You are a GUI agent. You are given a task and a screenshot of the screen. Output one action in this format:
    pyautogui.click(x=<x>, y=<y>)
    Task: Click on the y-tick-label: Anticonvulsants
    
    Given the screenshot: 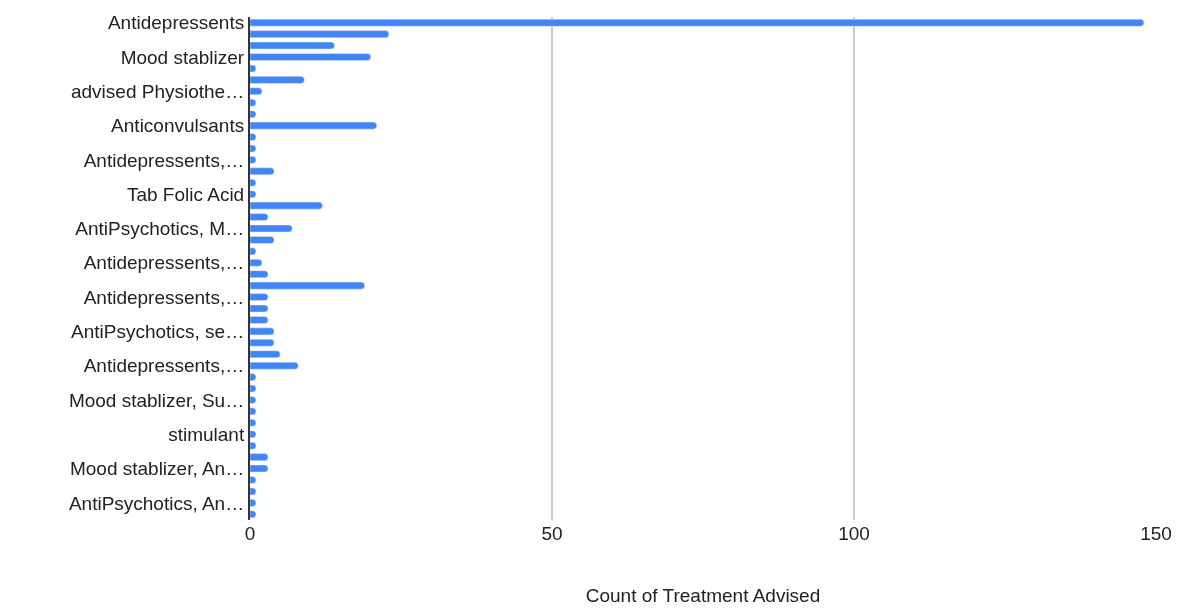 What is the action you would take?
    pyautogui.click(x=178, y=126)
    